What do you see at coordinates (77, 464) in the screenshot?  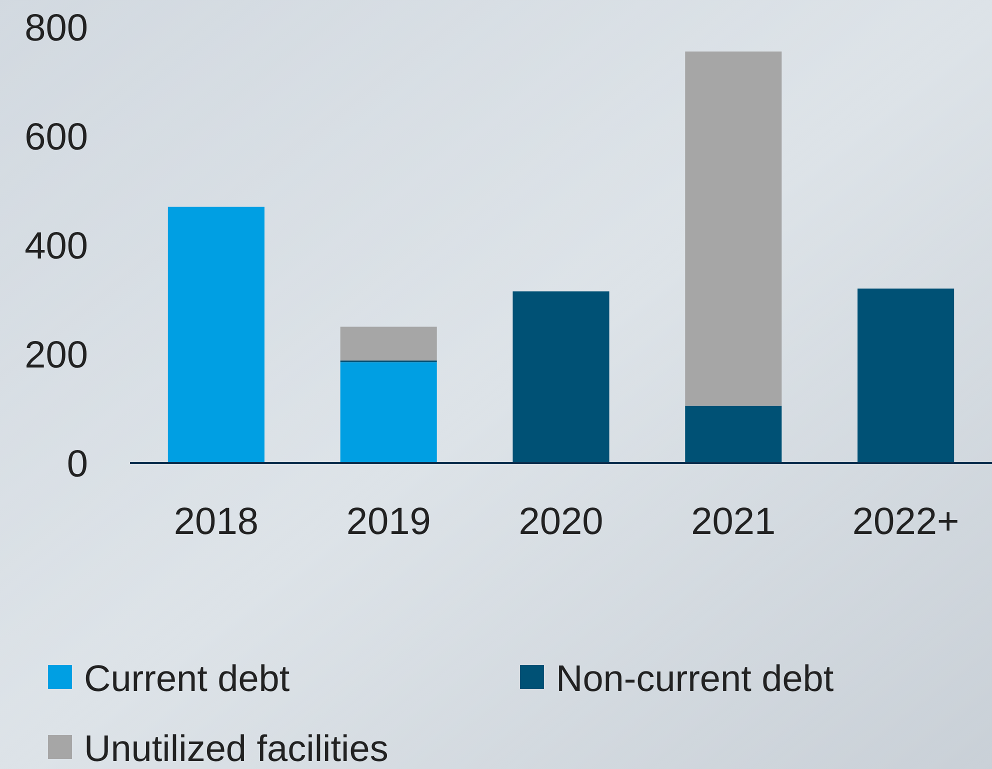 I see `y-tick-label: 0` at bounding box center [77, 464].